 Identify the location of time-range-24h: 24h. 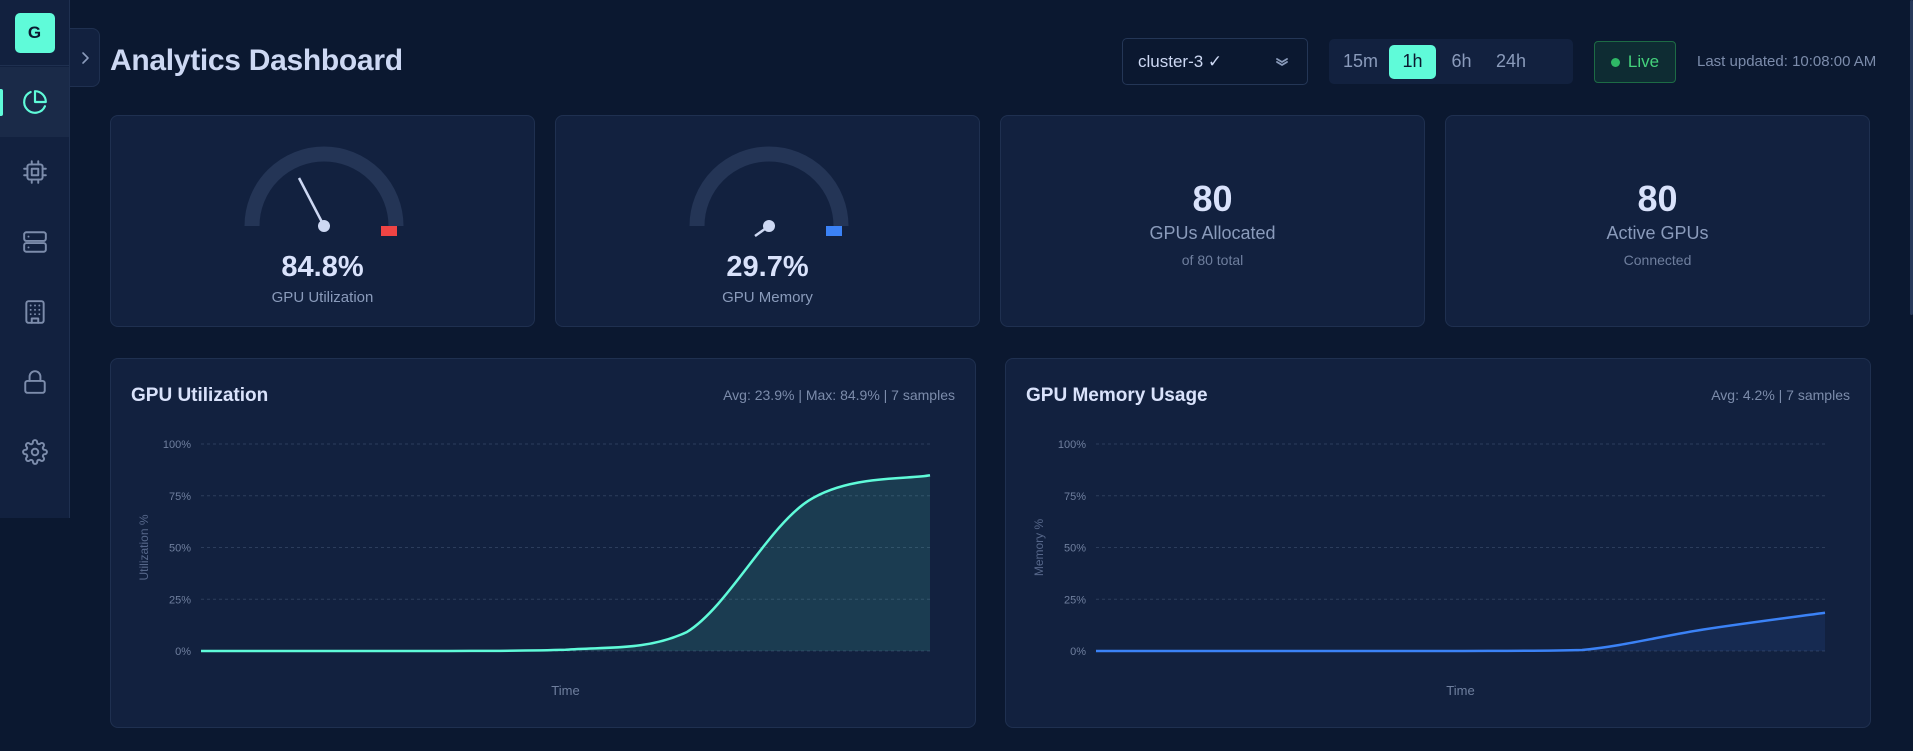
(1511, 61).